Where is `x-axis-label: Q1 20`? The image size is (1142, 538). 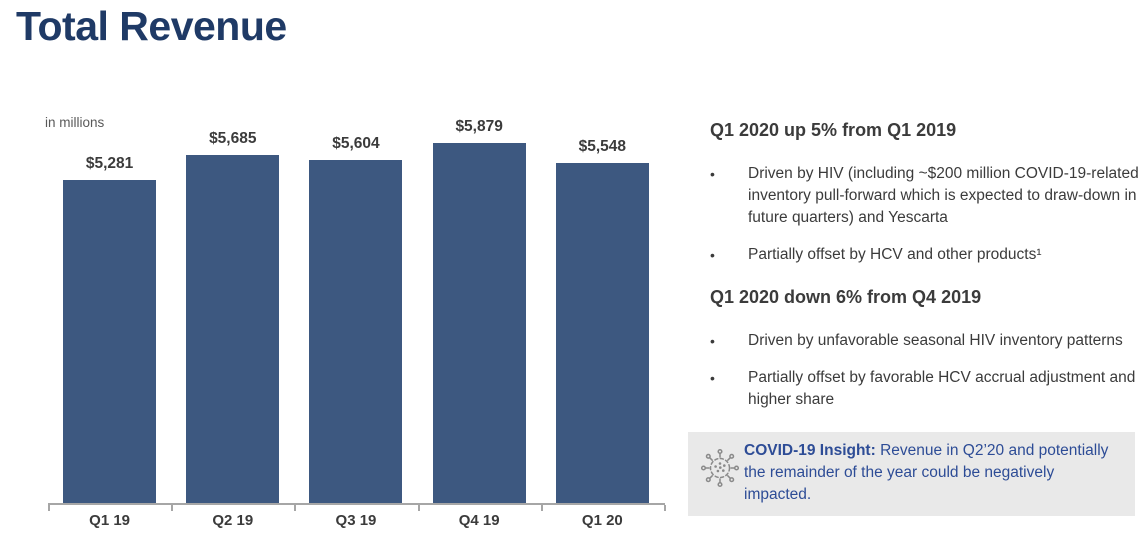 x-axis-label: Q1 20 is located at coordinates (602, 520).